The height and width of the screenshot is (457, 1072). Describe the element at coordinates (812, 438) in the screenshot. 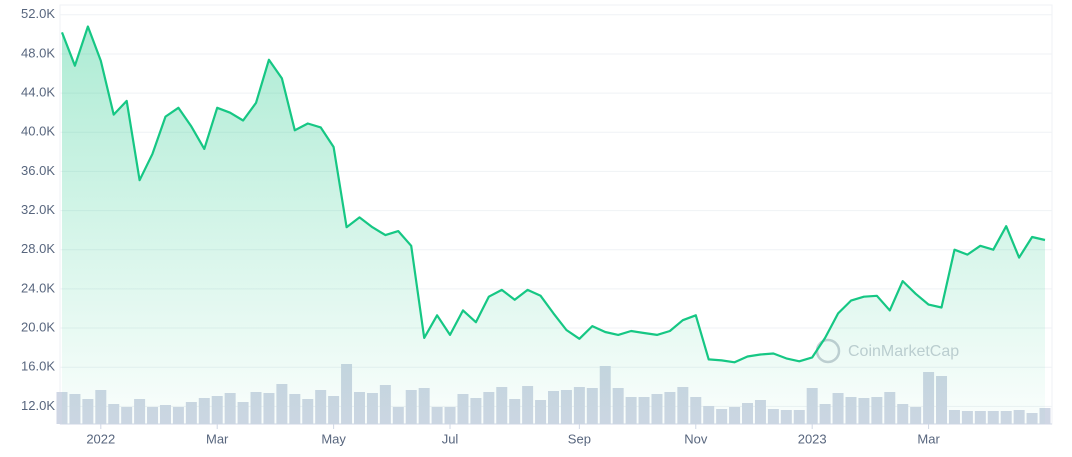

I see `x-tick-label: 2023` at that location.